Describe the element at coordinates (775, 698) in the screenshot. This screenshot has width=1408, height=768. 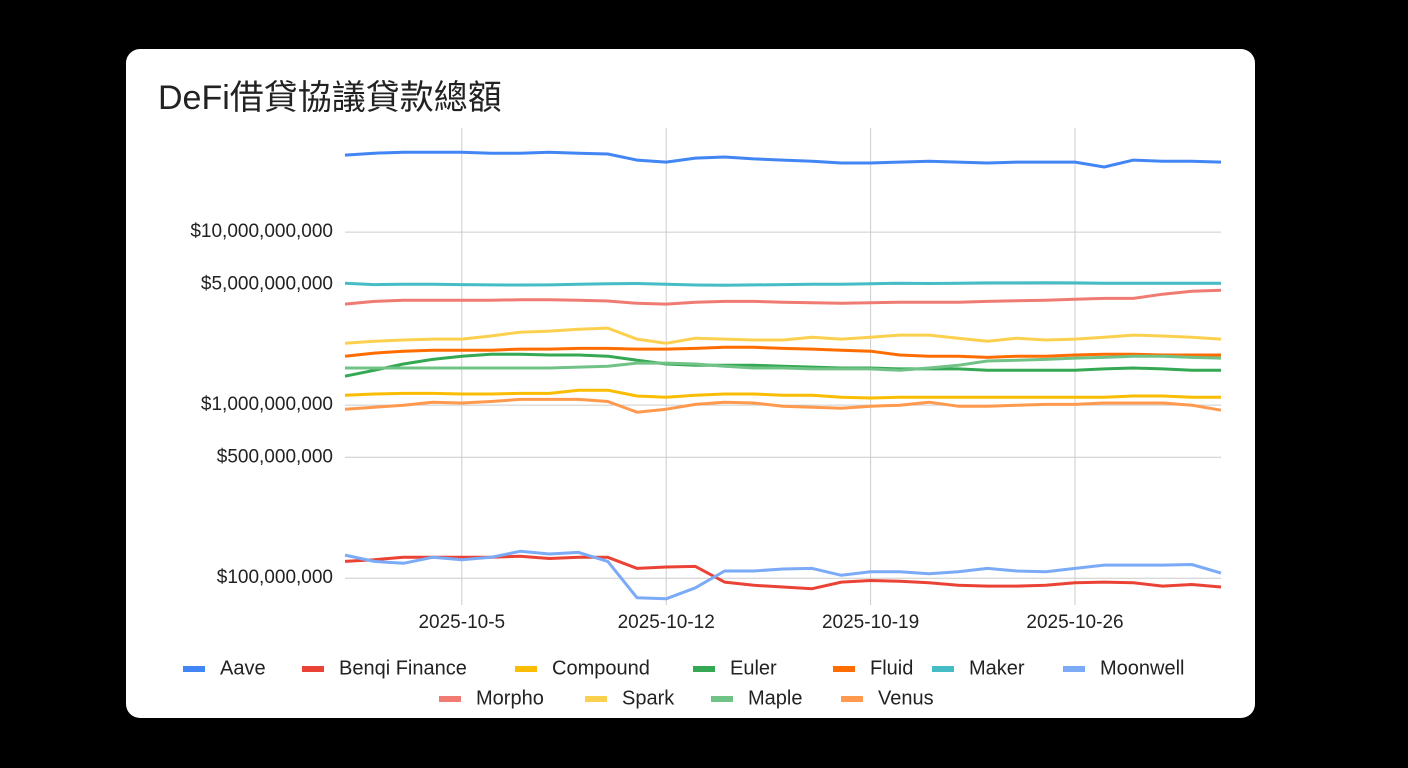
I see `legend-label: Maple` at that location.